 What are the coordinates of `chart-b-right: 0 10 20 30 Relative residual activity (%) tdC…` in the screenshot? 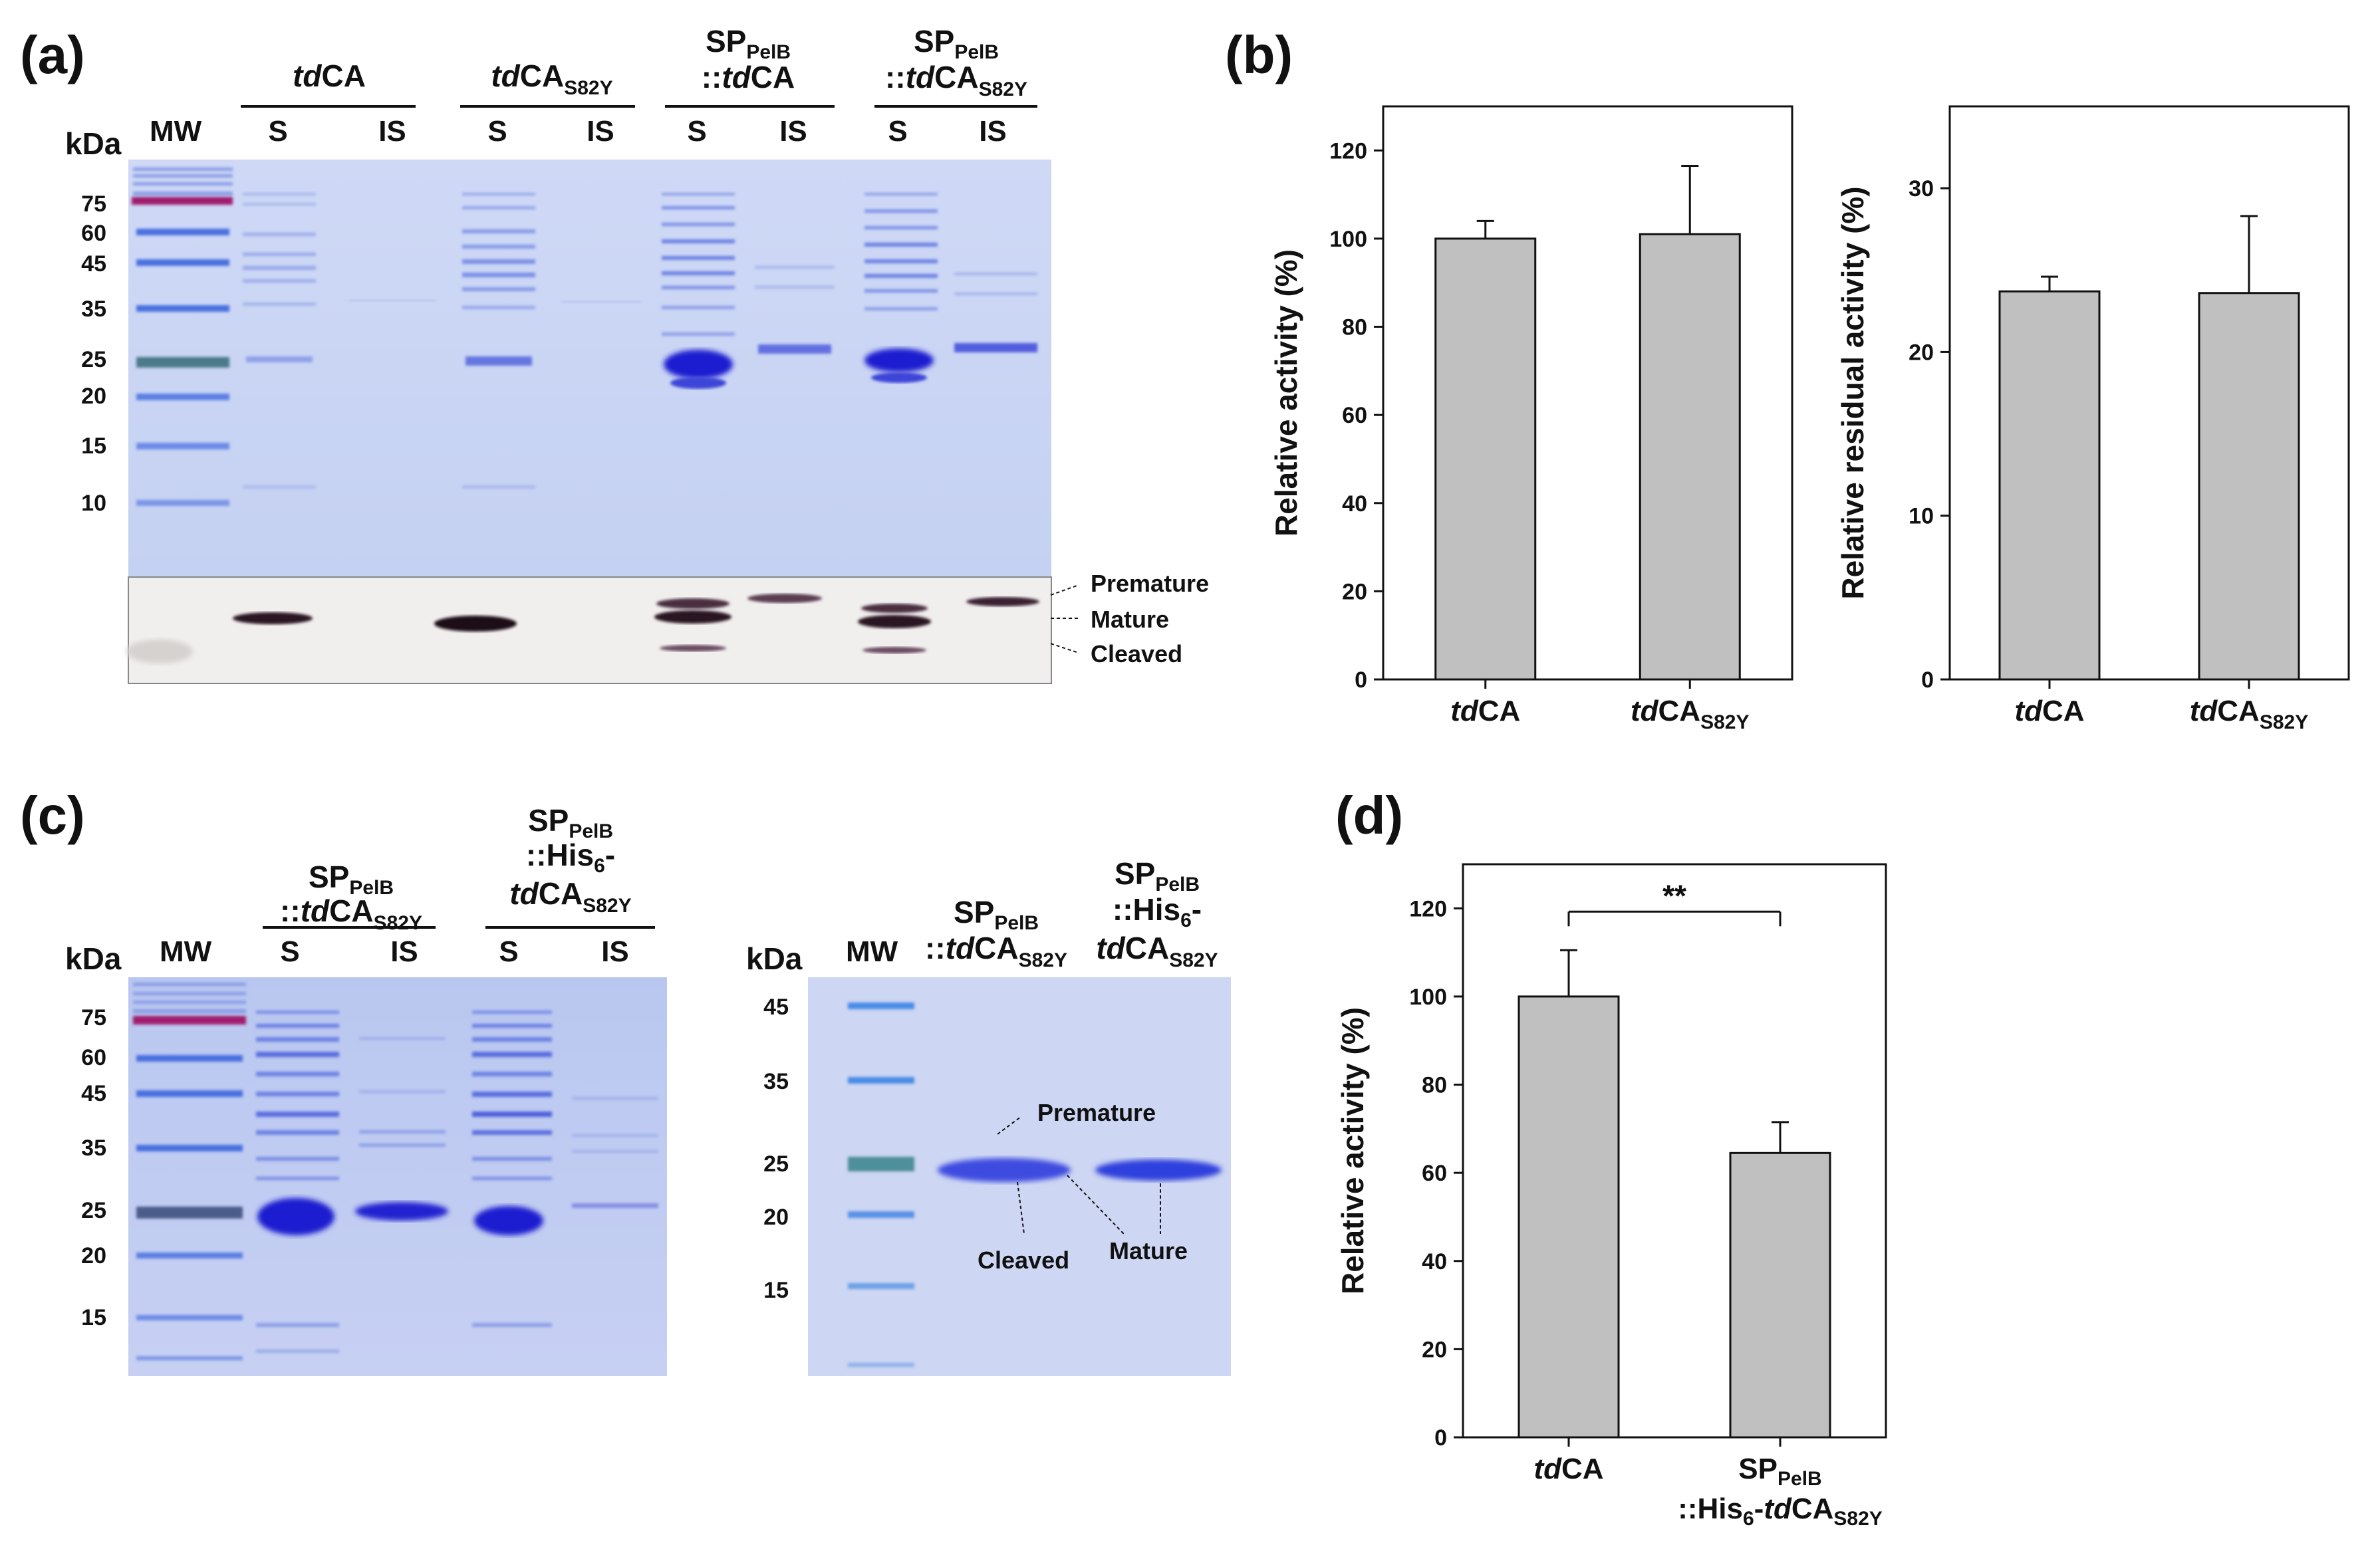 It's located at (2092, 419).